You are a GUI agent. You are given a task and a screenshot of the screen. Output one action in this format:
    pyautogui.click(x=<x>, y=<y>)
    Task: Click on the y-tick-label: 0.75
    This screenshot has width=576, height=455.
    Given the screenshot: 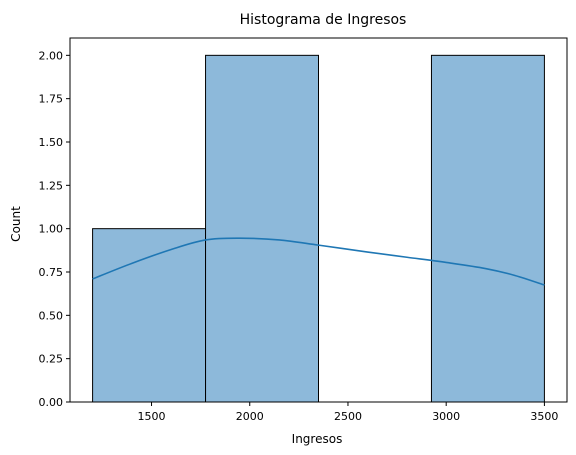 What is the action you would take?
    pyautogui.click(x=51, y=272)
    